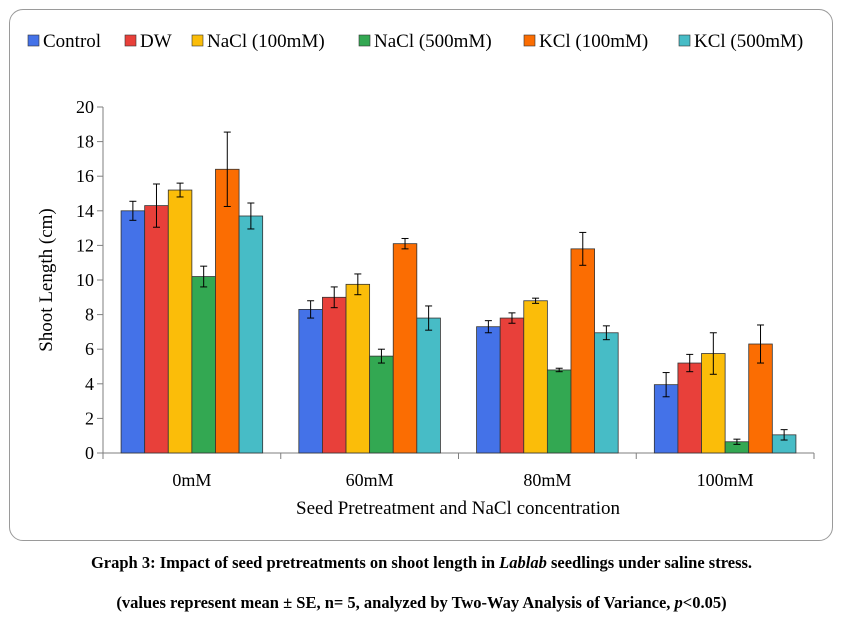 The height and width of the screenshot is (622, 843). What do you see at coordinates (85, 142) in the screenshot?
I see `y-tick-label: 18` at bounding box center [85, 142].